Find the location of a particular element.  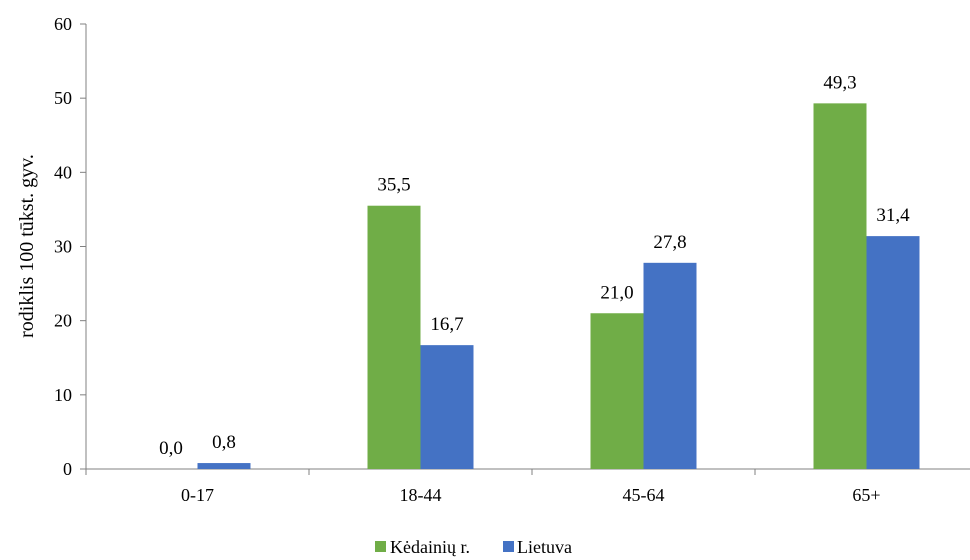

y-tick-label: 60 is located at coordinates (63, 24).